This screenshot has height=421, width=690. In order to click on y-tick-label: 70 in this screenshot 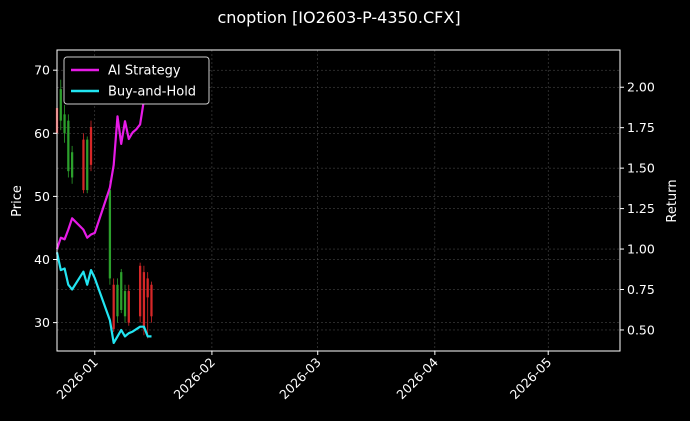, I will do `click(42, 70)`.